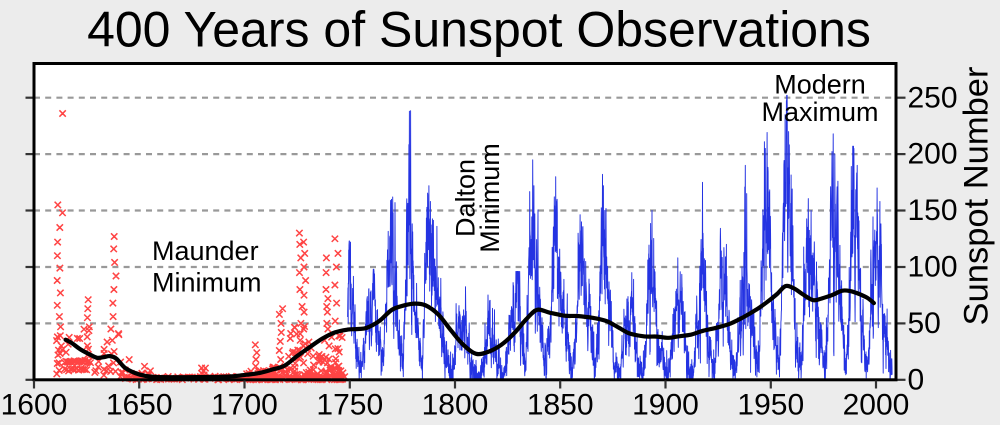 Image resolution: width=1000 pixels, height=425 pixels. What do you see at coordinates (819, 112) in the screenshot?
I see `svg-text: Maximum` at bounding box center [819, 112].